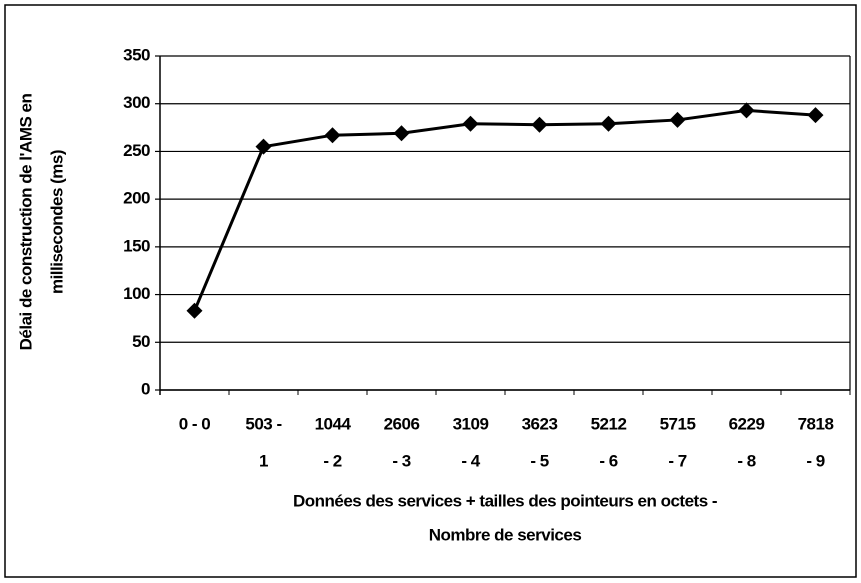 This screenshot has height=583, width=861. I want to click on y-axis-label: Délai de construction de l'AMS en, so click(25, 222).